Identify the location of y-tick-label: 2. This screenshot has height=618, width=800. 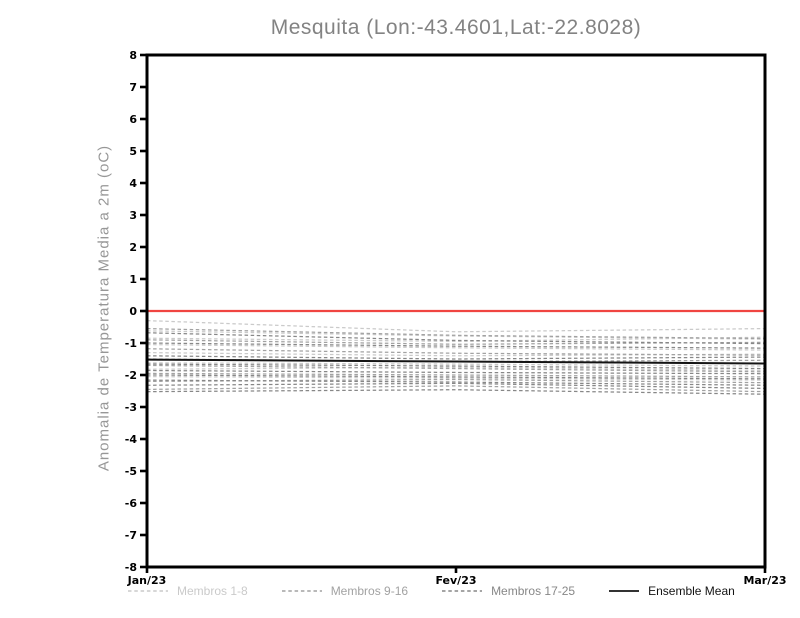
(133, 247).